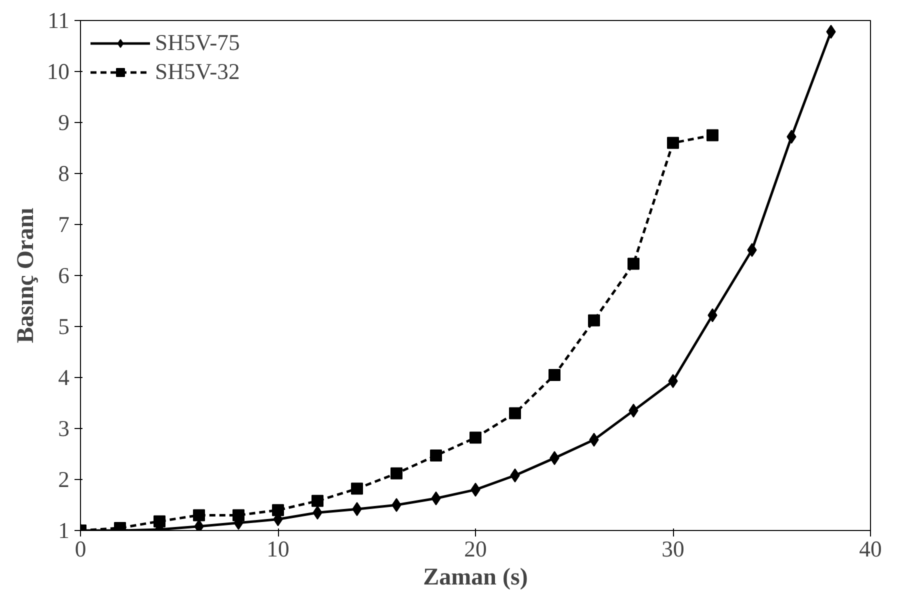 The image size is (911, 610). Describe the element at coordinates (64, 326) in the screenshot. I see `y-tick-label: 5` at that location.